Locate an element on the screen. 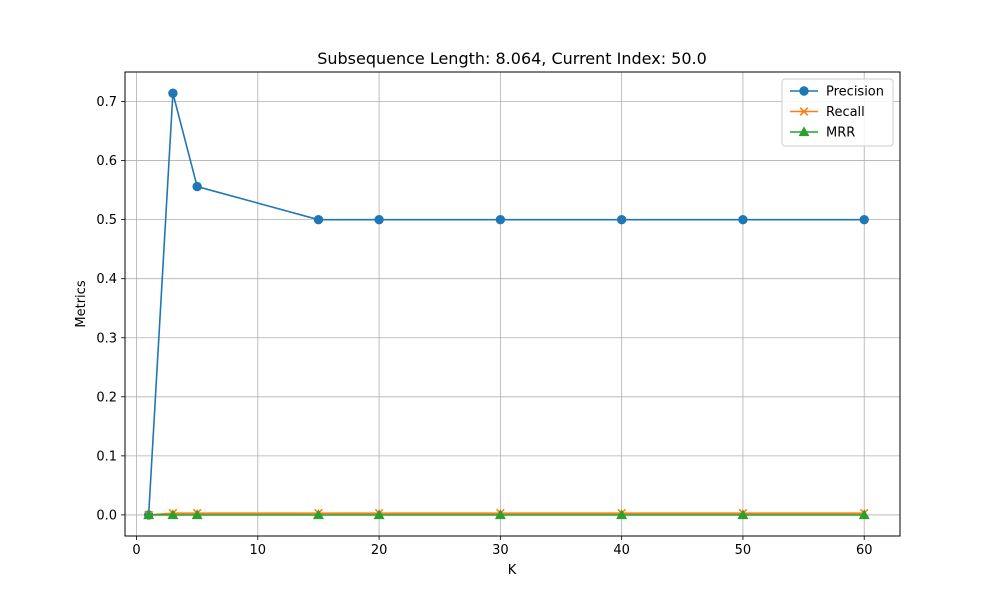 This screenshot has width=1000, height=600. legend-box is located at coordinates (837, 112).